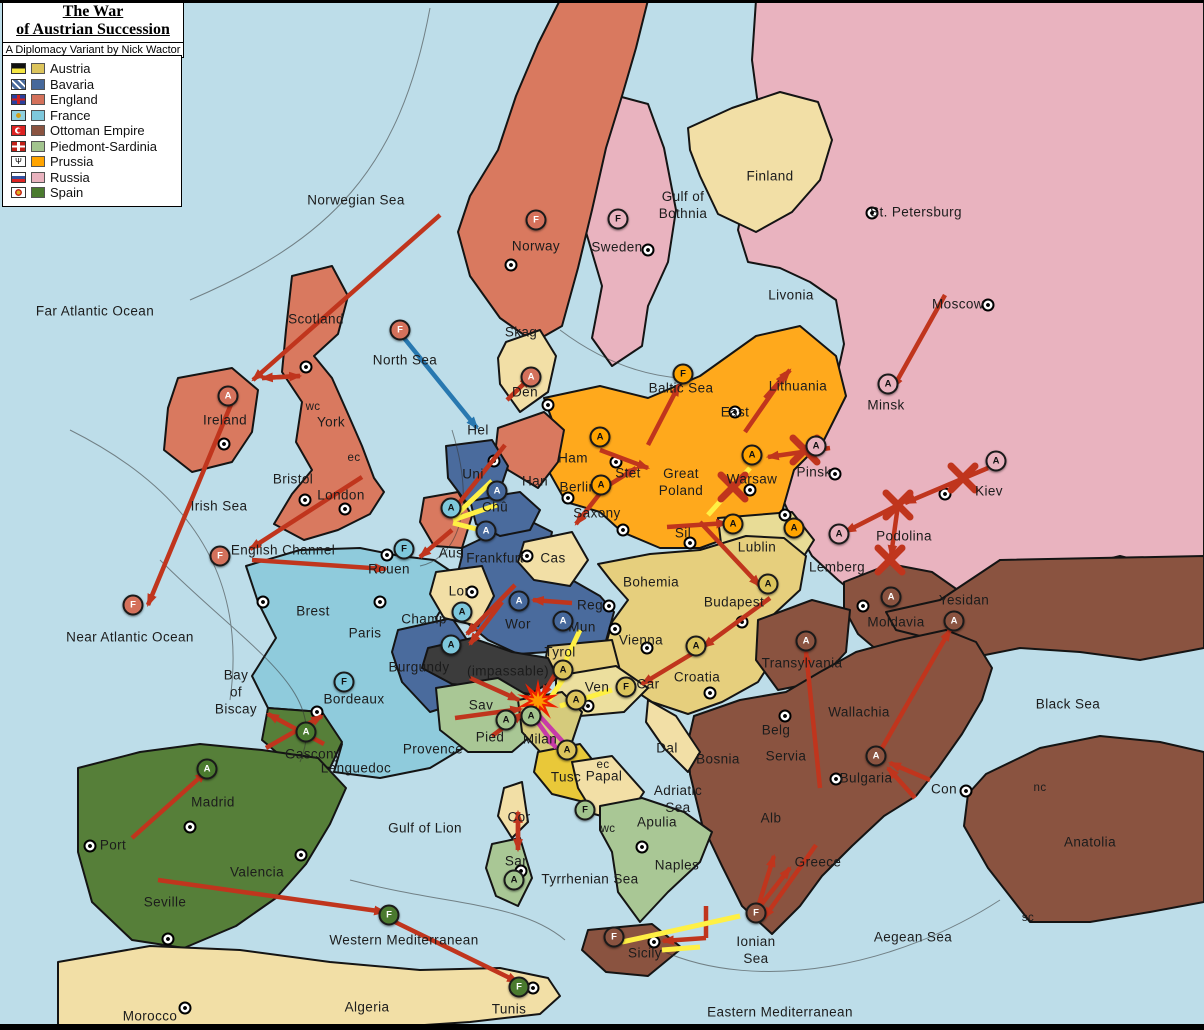  I want to click on legend-item-austria: Austria, so click(96, 69).